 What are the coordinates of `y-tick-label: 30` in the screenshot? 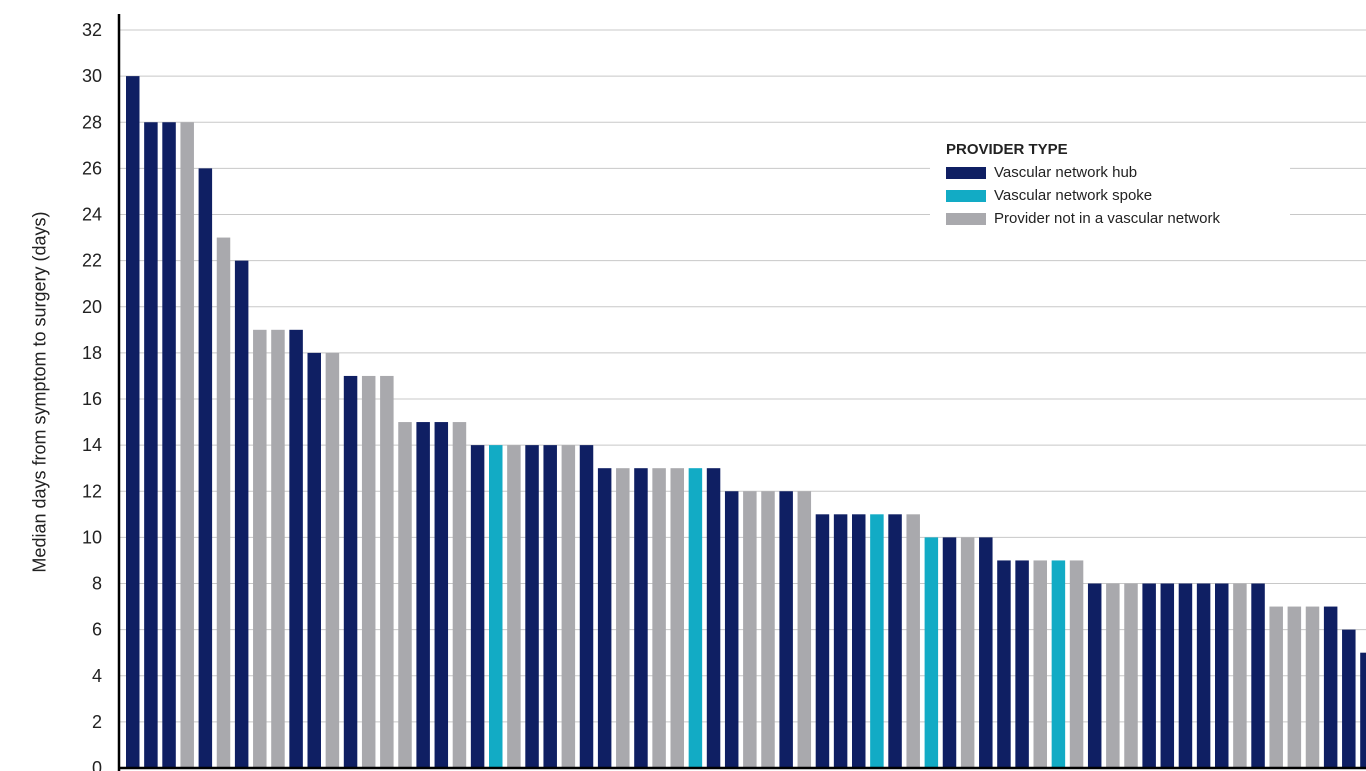 It's located at (92, 76).